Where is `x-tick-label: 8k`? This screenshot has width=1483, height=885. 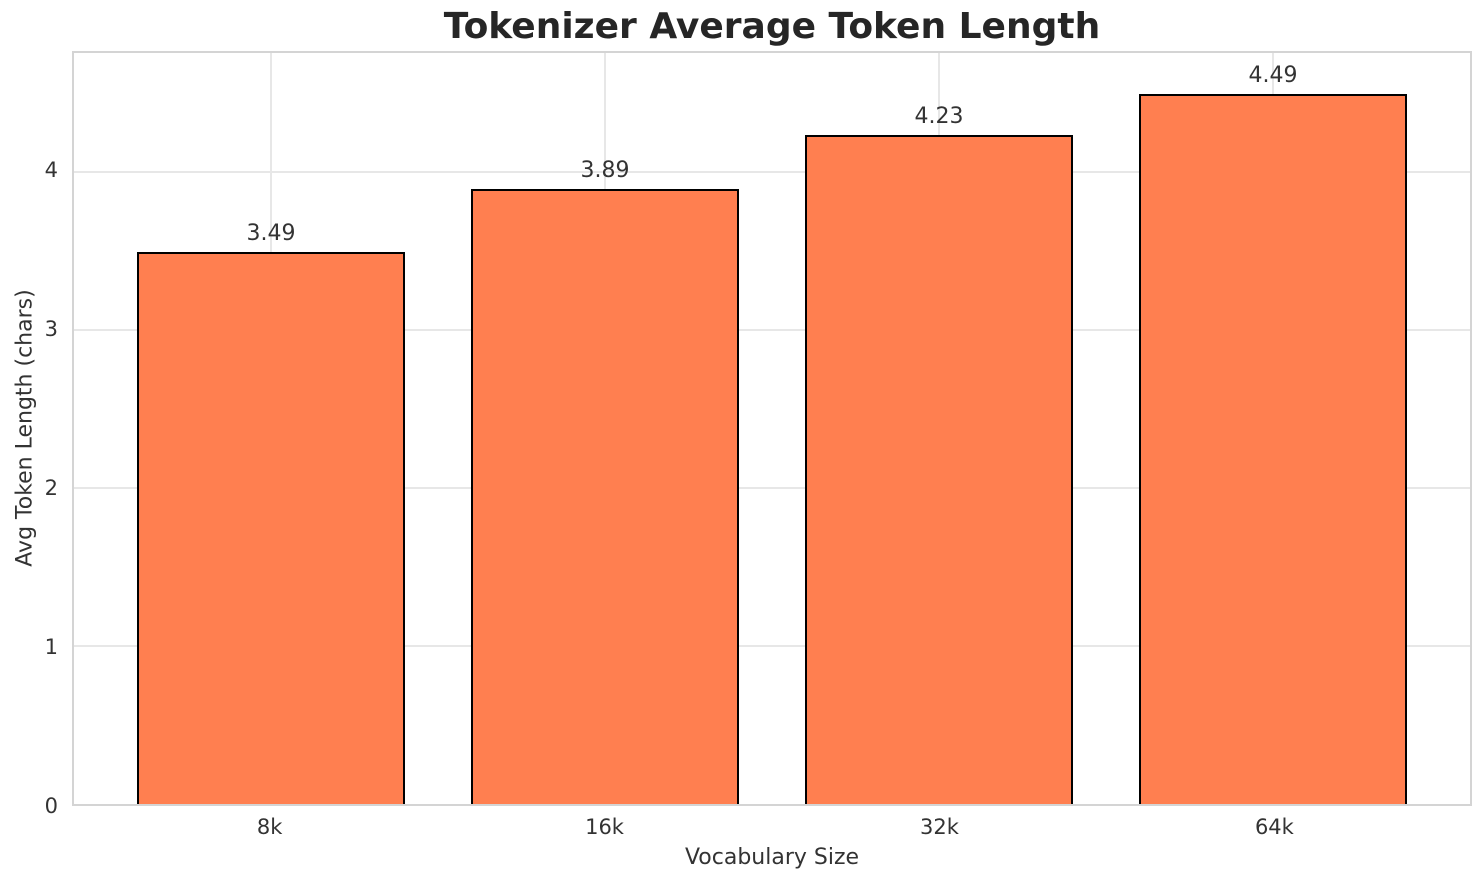 x-tick-label: 8k is located at coordinates (269, 827).